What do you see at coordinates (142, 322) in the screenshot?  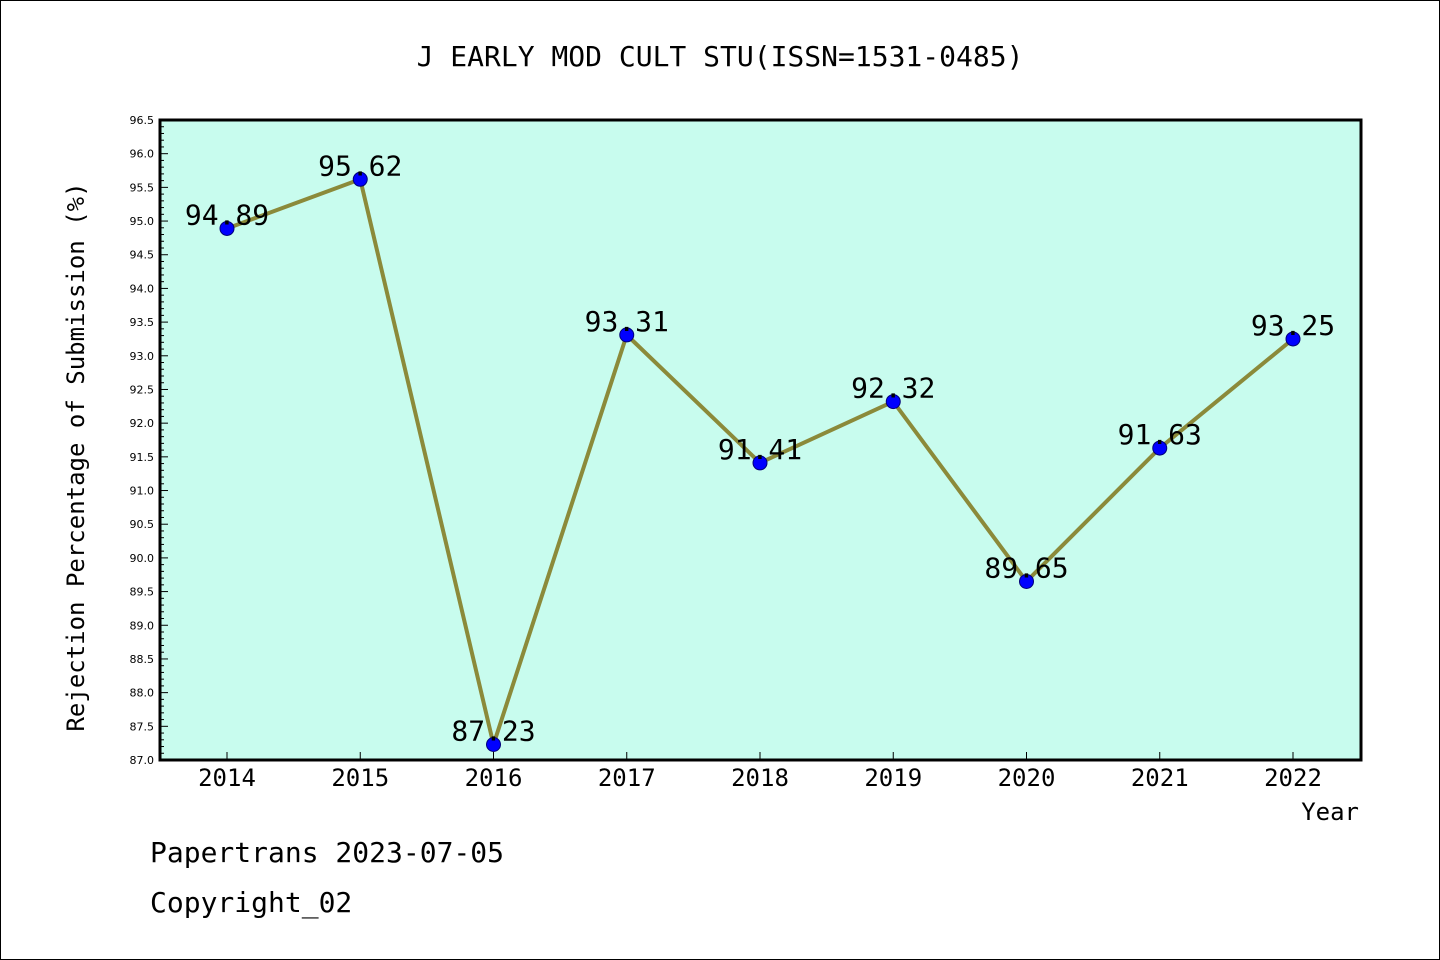 I see `y-tick-label: 93.5` at bounding box center [142, 322].